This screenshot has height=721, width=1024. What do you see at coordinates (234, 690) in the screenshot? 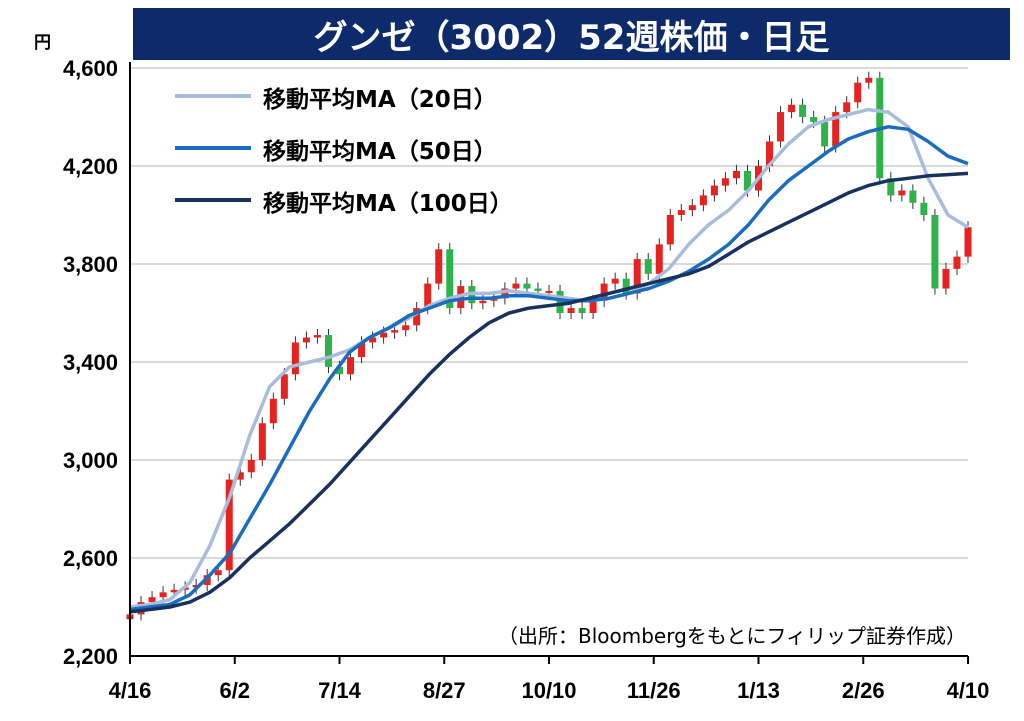
I see `x-tick-label: 6/2` at bounding box center [234, 690].